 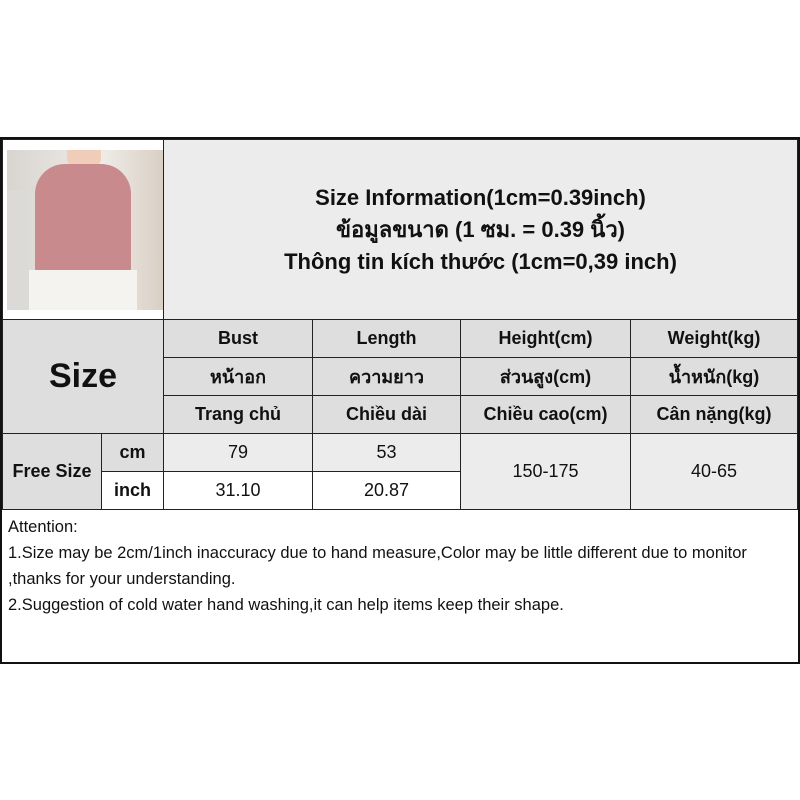 I want to click on title-vietnamese: Thông tin kích thước (1cm=0,39 inch), so click(x=480, y=261).